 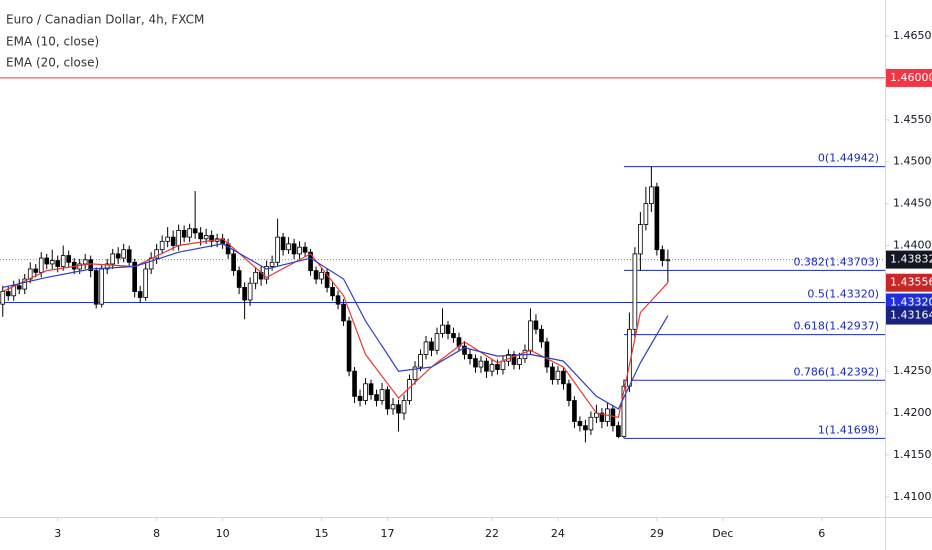 I want to click on fib-label: 0.5(1.43320), so click(x=843, y=293).